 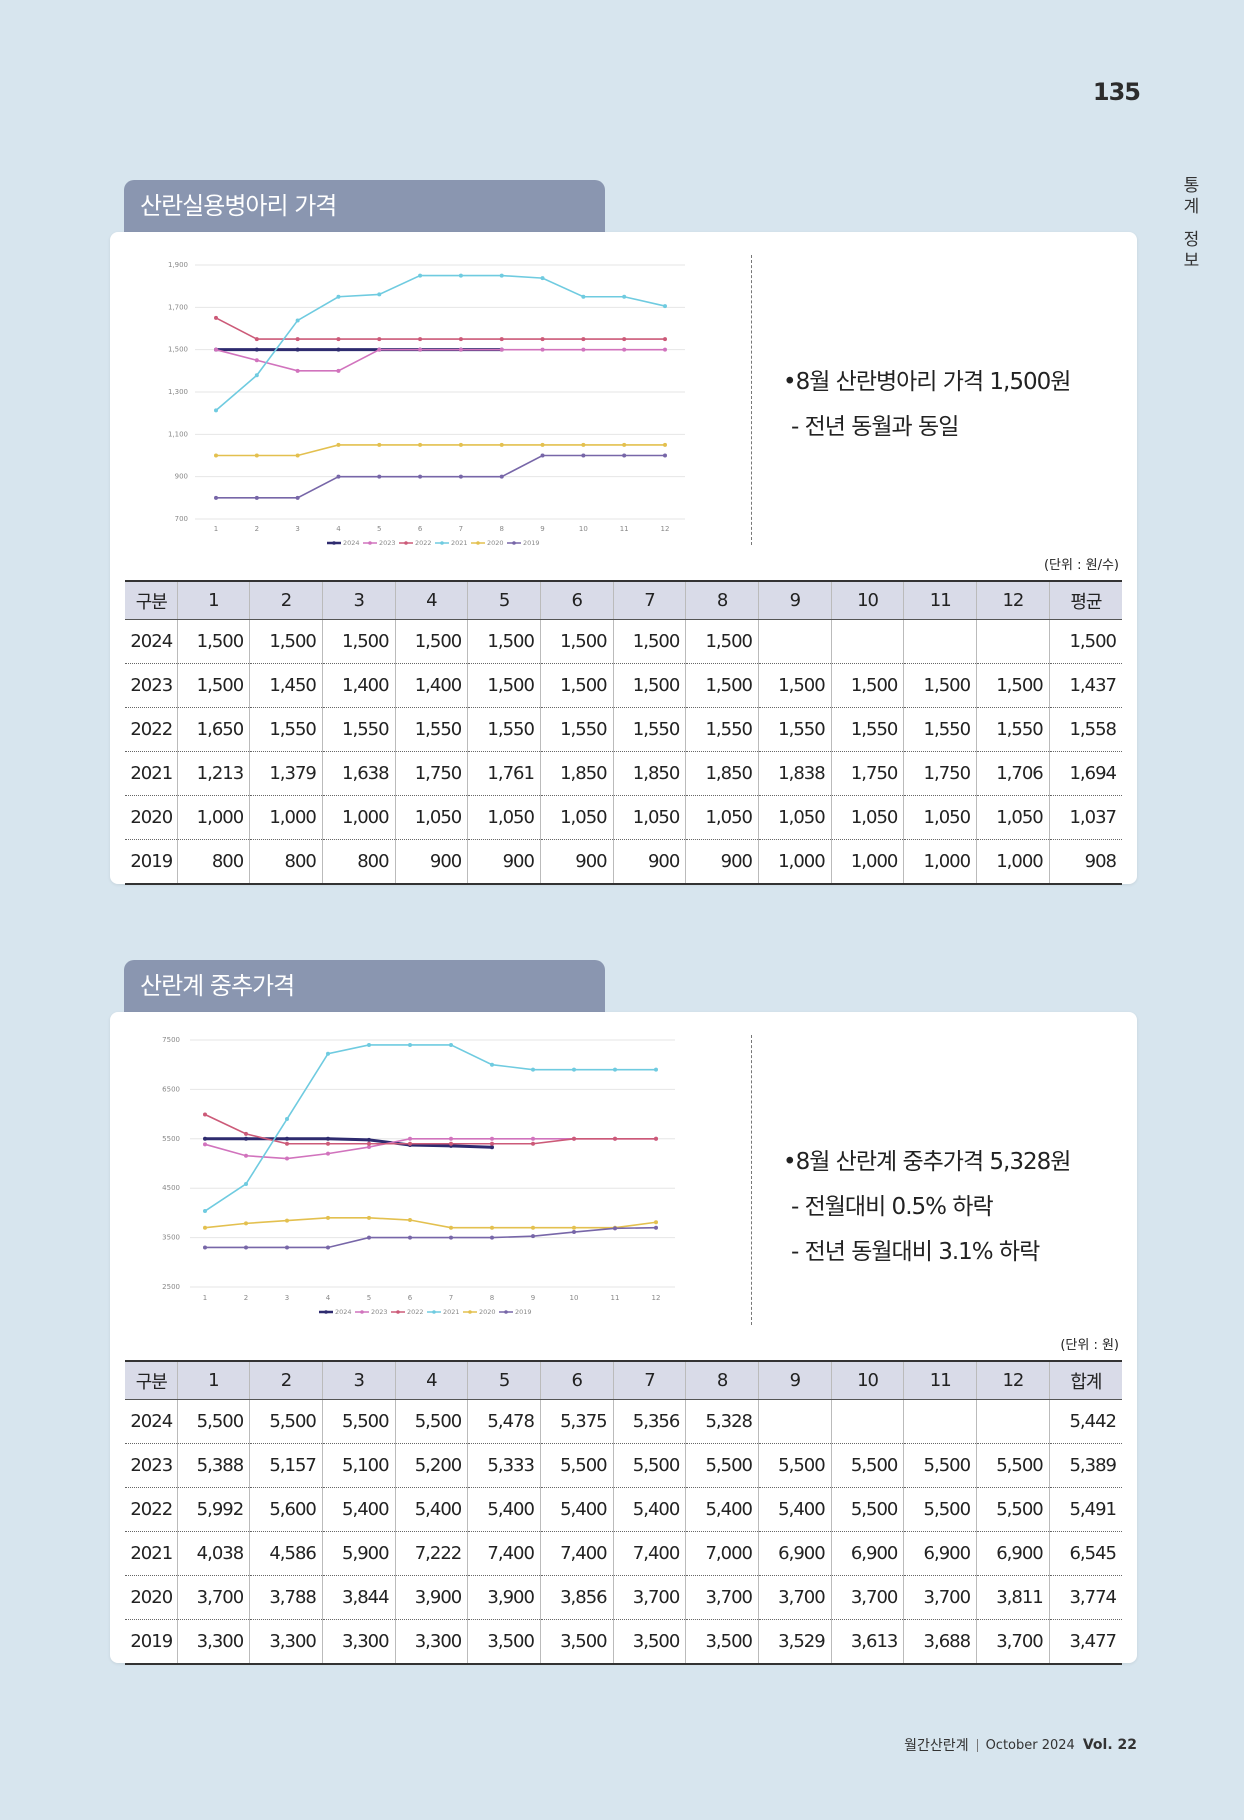 What do you see at coordinates (722, 600) in the screenshot?
I see `header-cell: 8` at bounding box center [722, 600].